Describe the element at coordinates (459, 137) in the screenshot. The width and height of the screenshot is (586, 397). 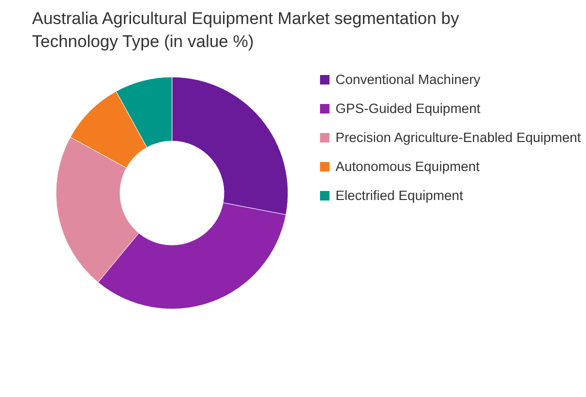
I see `legend-label: Precision Agriculture-Enabled Equipment` at that location.